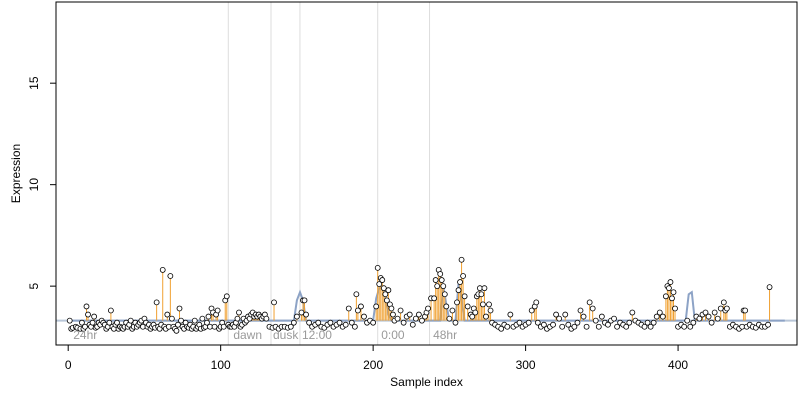 This screenshot has width=800, height=400. Describe the element at coordinates (68, 365) in the screenshot. I see `x-tick-label: 0` at that location.